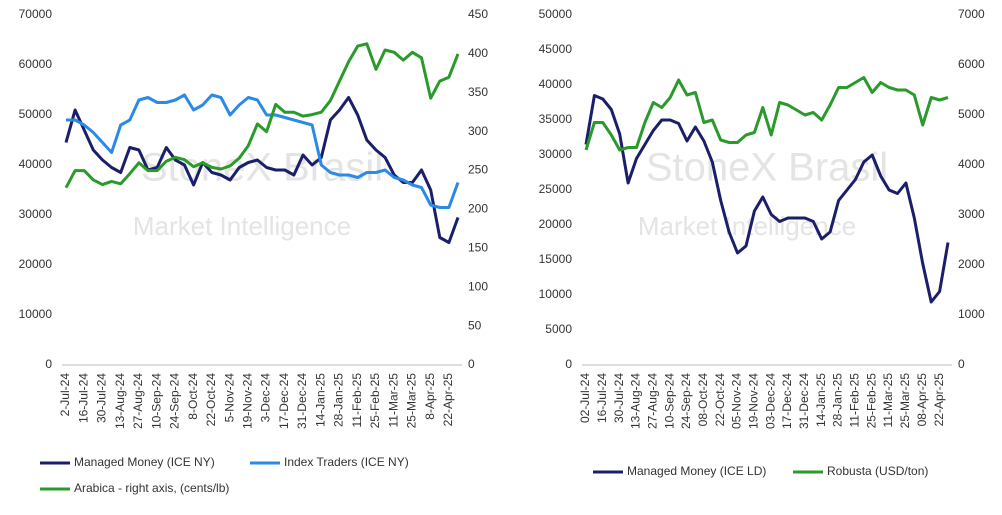  Describe the element at coordinates (971, 64) in the screenshot. I see `y2-tick-label: 6000` at that location.